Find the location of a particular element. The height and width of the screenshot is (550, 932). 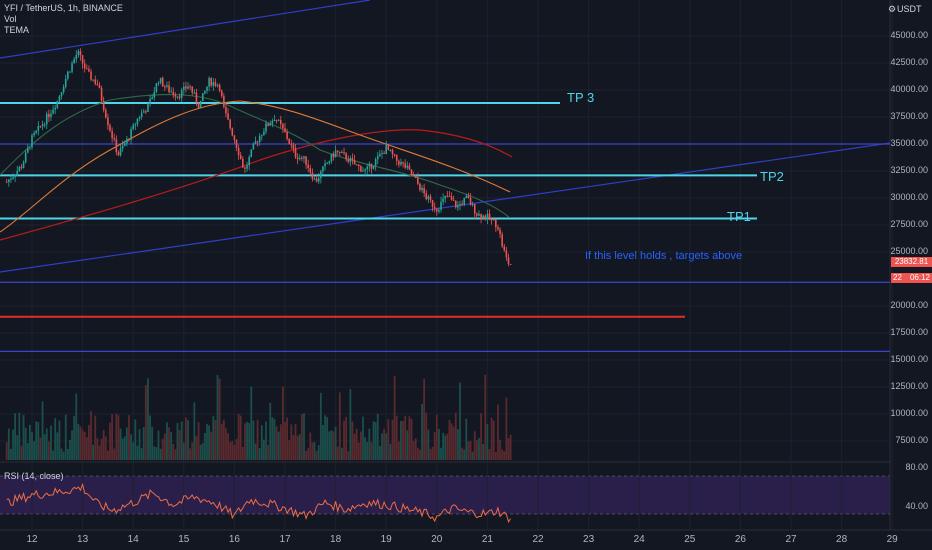

time-tick-label: 12 is located at coordinates (32, 539).